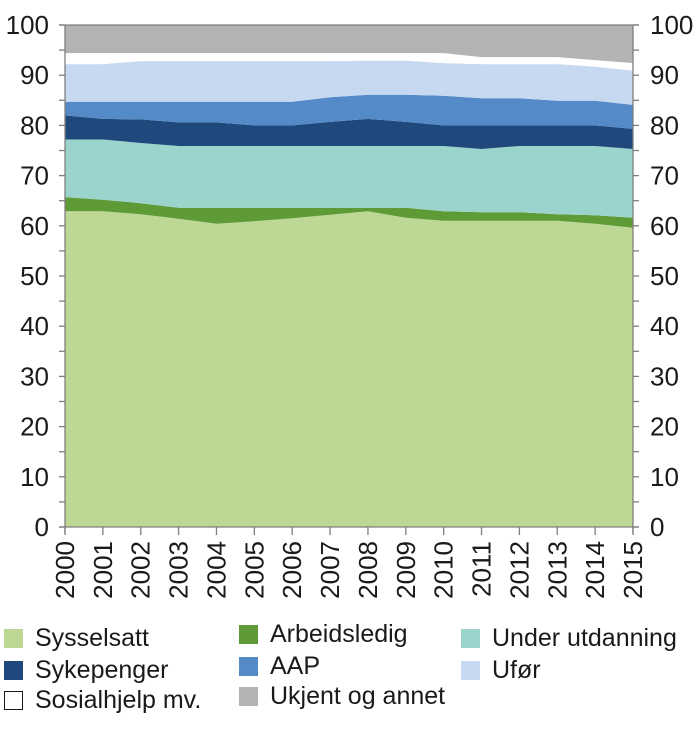 The width and height of the screenshot is (700, 744). I want to click on x-tick-label: 2015, so click(633, 570).